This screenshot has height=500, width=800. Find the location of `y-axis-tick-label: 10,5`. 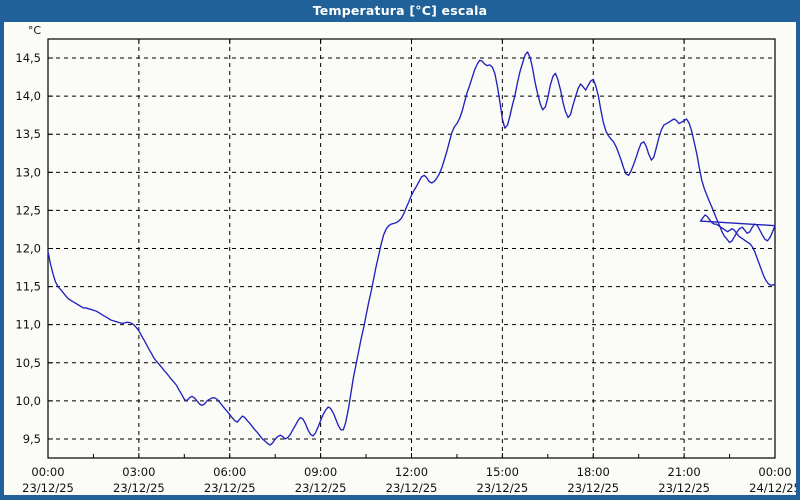

y-axis-tick-label: 10,5 is located at coordinates (28, 363).